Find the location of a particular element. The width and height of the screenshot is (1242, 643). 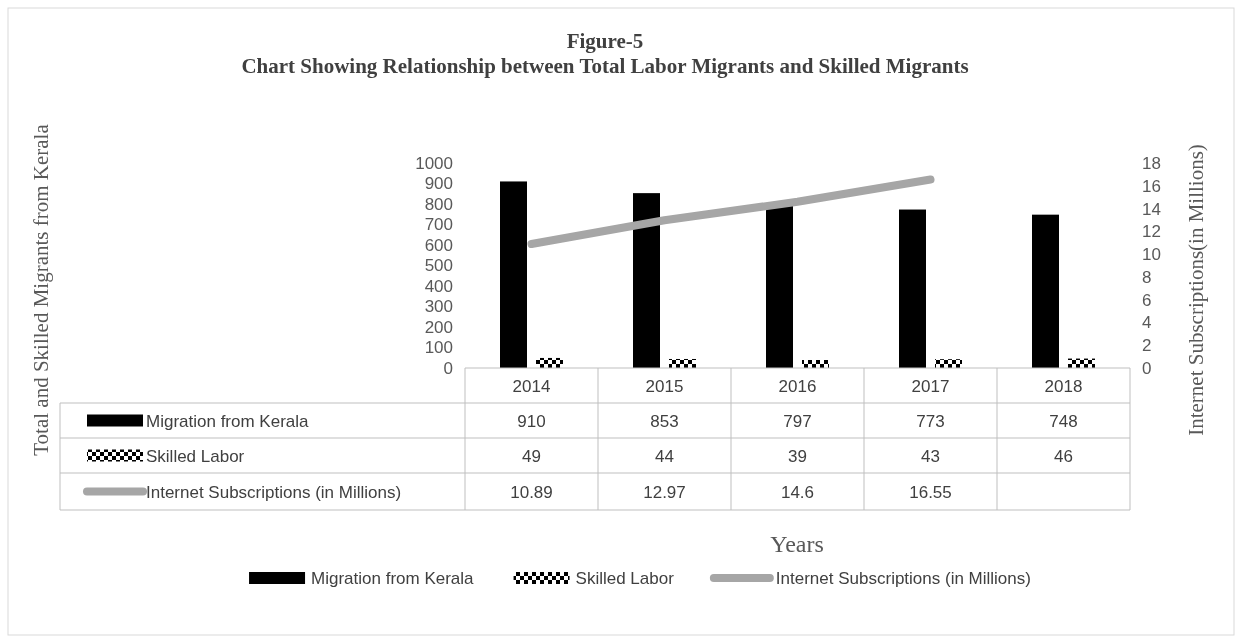

y2-tick-label: 4 is located at coordinates (1147, 323).